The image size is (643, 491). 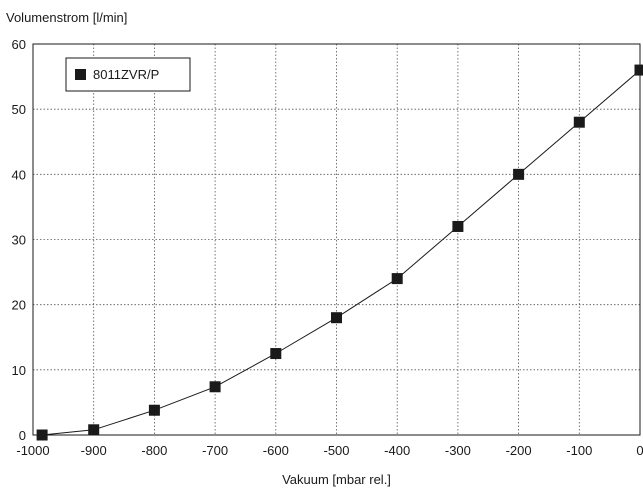 What do you see at coordinates (19, 174) in the screenshot?
I see `y-tick-label: 40` at bounding box center [19, 174].